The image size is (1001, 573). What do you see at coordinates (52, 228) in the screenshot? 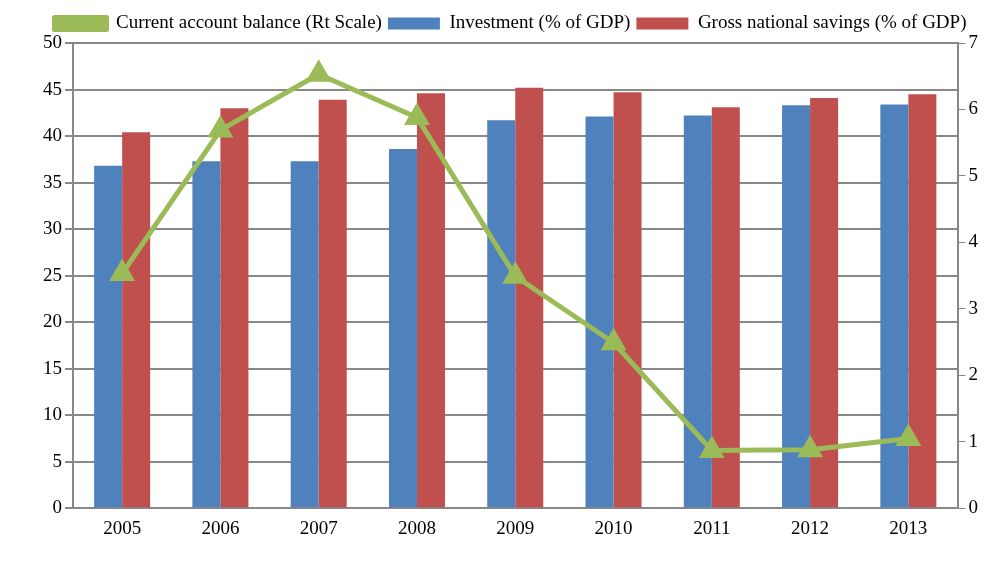
I see `y-tick-label: 30` at bounding box center [52, 228].